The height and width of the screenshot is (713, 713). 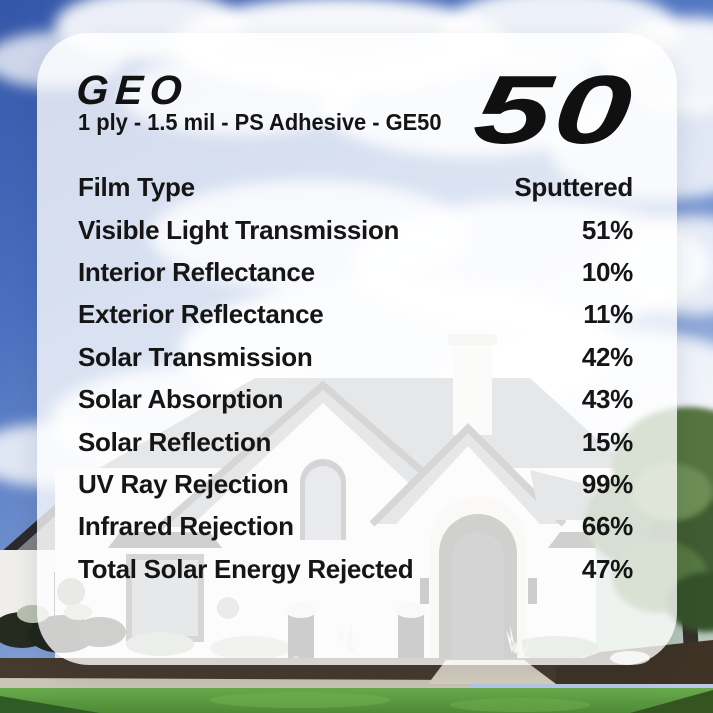 What do you see at coordinates (201, 314) in the screenshot?
I see `spec-label: Exterior Reflectance` at bounding box center [201, 314].